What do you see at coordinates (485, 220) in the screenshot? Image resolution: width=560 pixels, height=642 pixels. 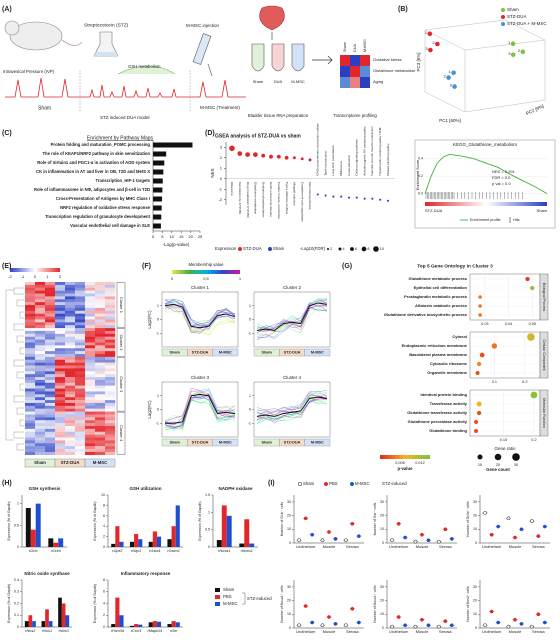 I see `legend-label: Enrichment profile` at bounding box center [485, 220].